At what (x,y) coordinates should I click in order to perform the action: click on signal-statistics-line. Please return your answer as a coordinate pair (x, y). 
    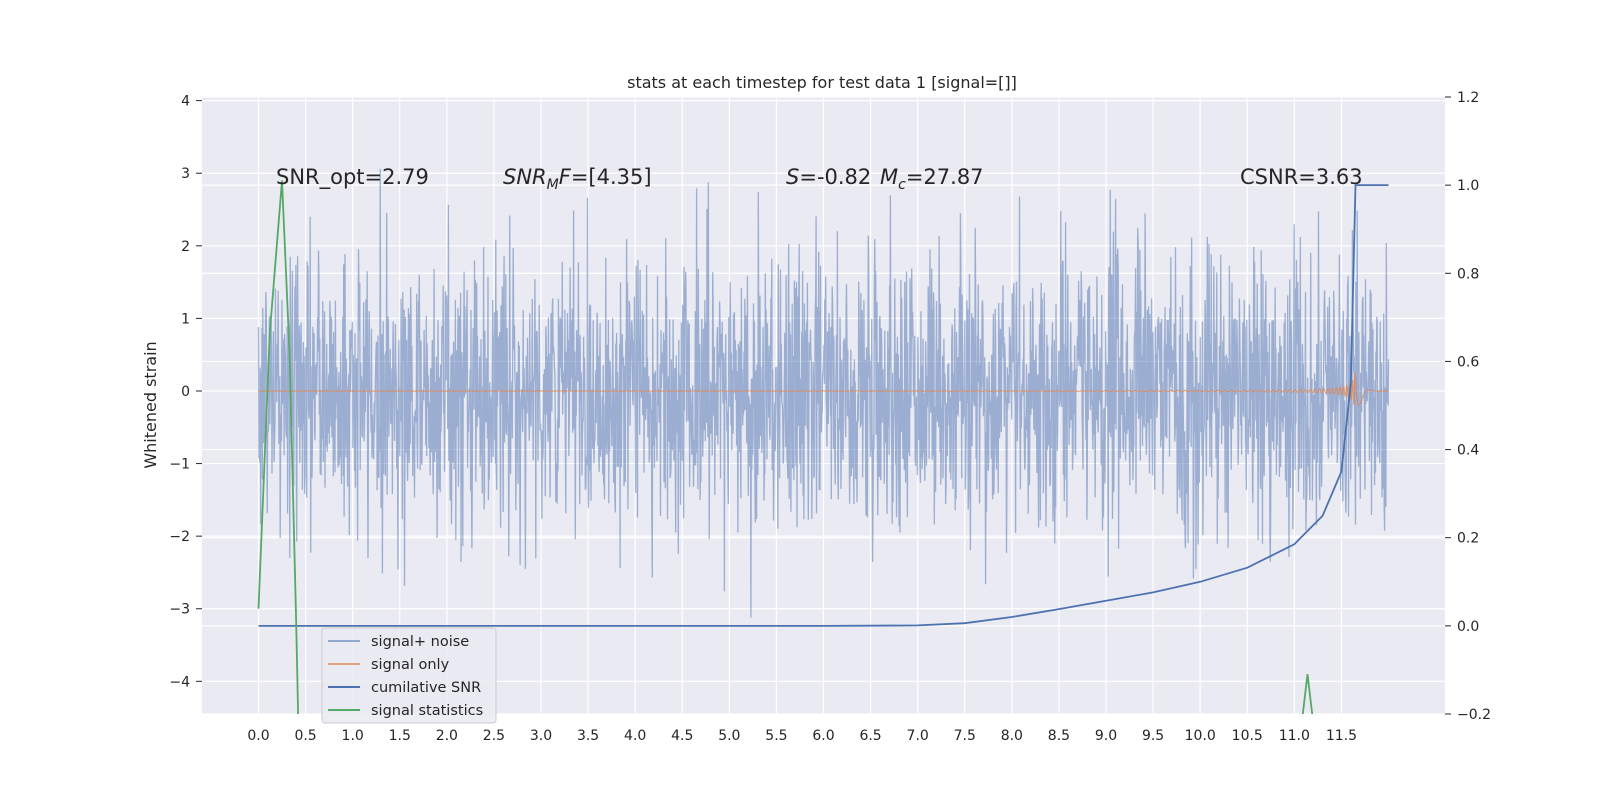
    Looking at the image, I should click on (278, 447).